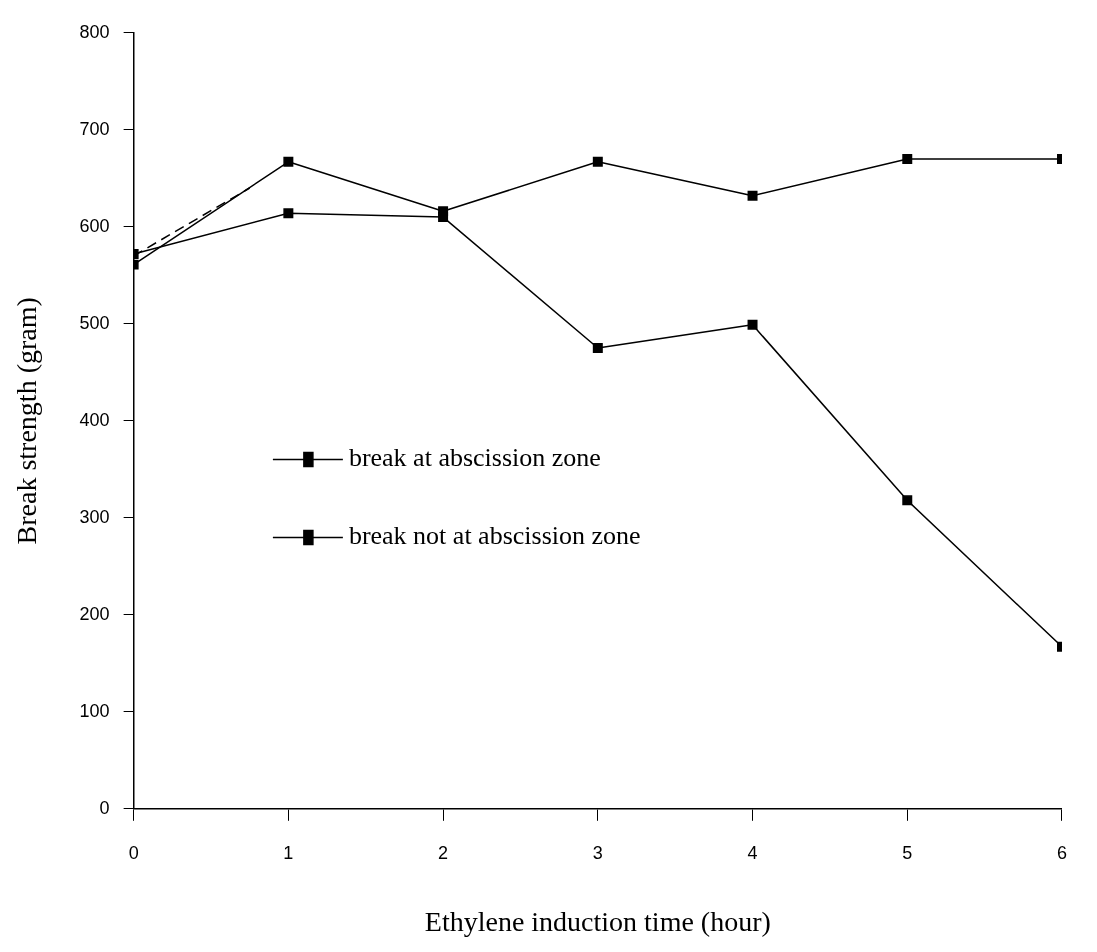  I want to click on y-tick-label: 600, so click(94, 225).